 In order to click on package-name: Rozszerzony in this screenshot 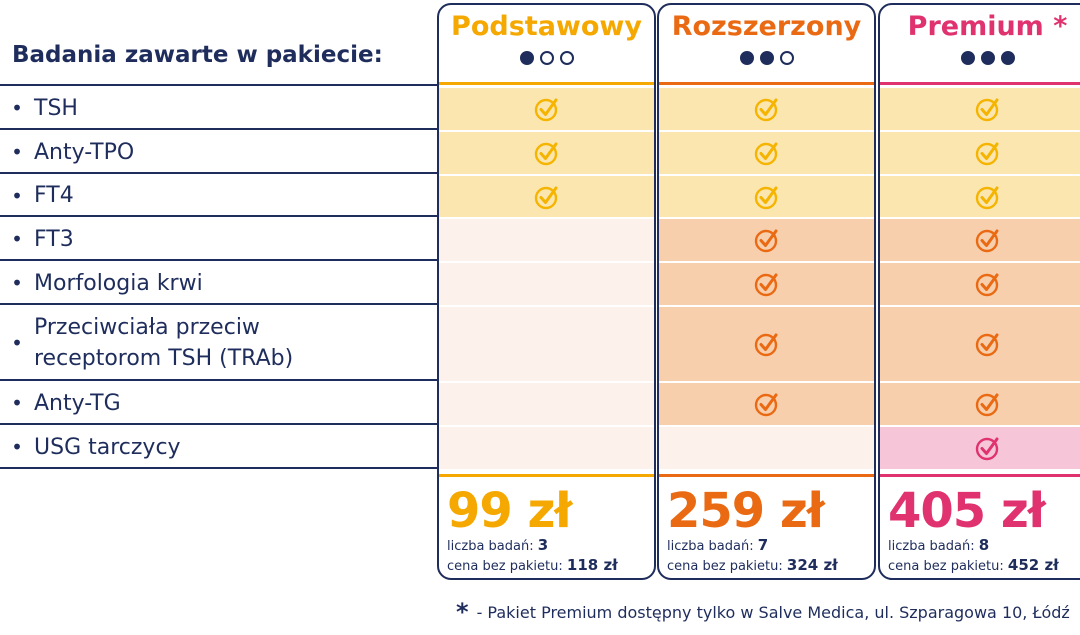, I will do `click(766, 26)`.